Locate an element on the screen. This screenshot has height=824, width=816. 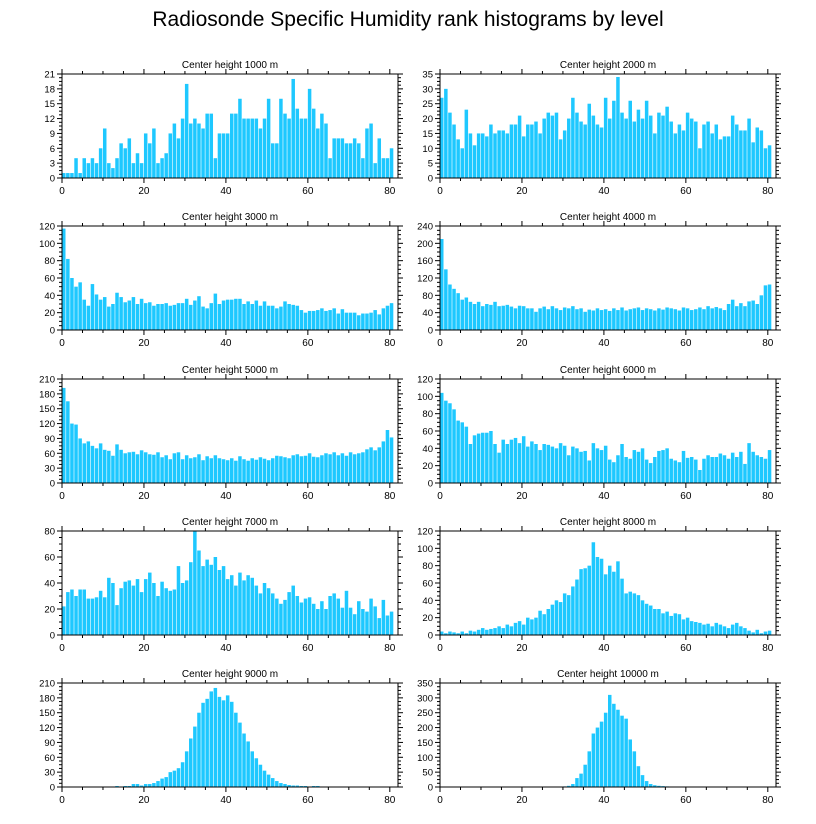
y-tick-label: 15 is located at coordinates (427, 134).